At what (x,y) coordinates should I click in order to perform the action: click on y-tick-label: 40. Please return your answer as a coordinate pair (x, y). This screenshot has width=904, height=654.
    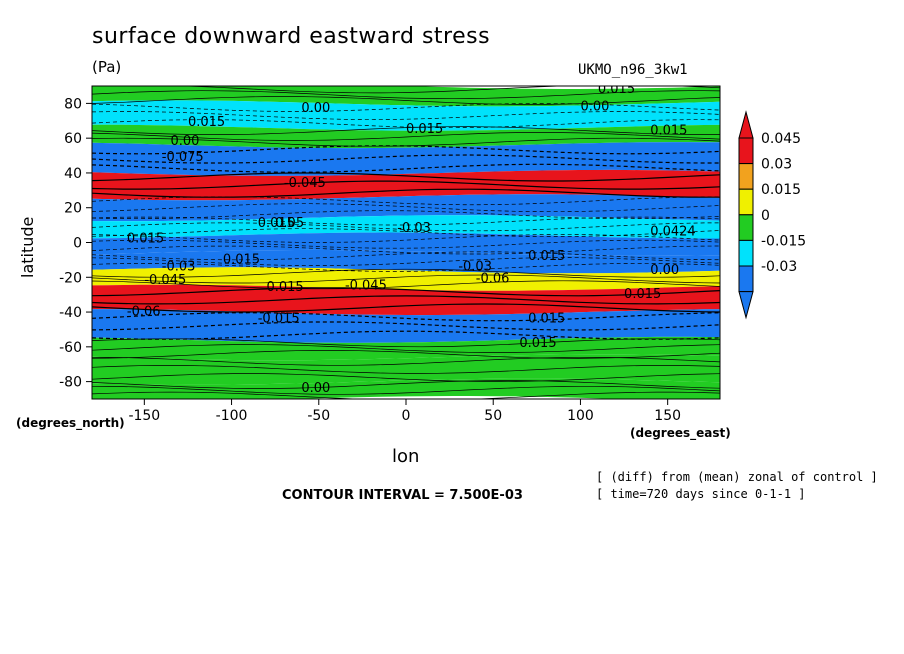
    Looking at the image, I should click on (73, 174).